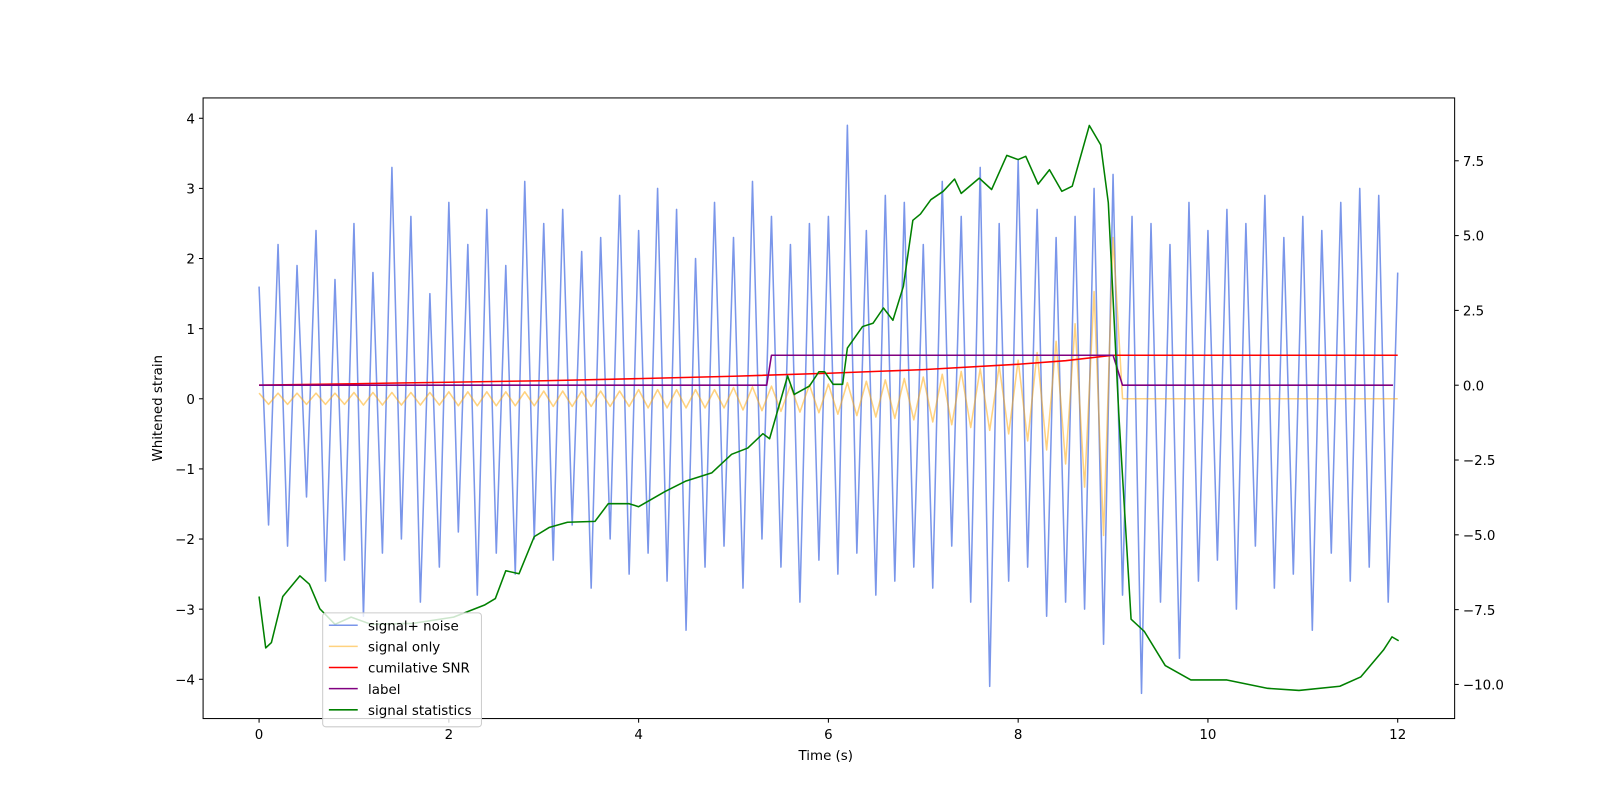 This screenshot has width=1600, height=800. I want to click on y-tick-label: −4, so click(185, 680).